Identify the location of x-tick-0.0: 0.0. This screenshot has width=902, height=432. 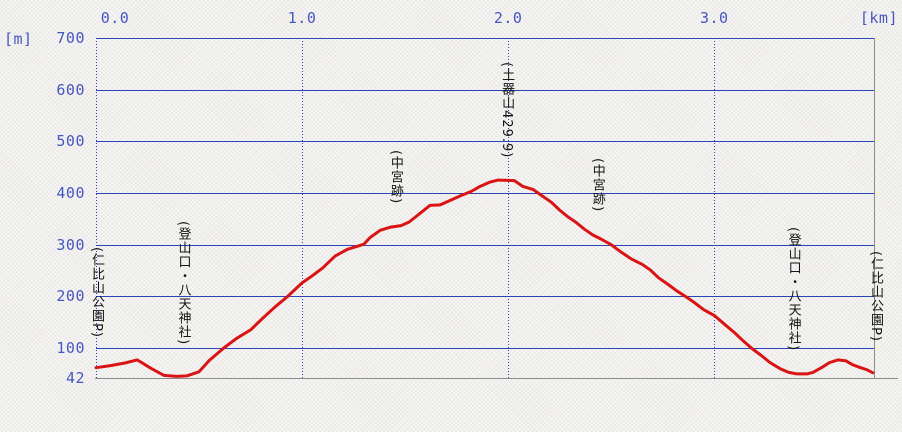
(115, 18).